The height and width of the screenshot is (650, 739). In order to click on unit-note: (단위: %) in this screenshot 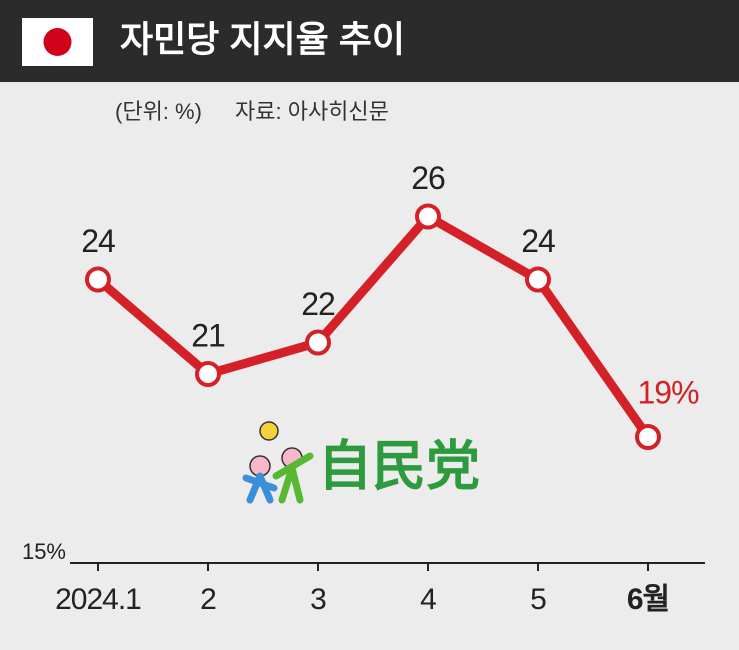, I will do `click(158, 111)`.